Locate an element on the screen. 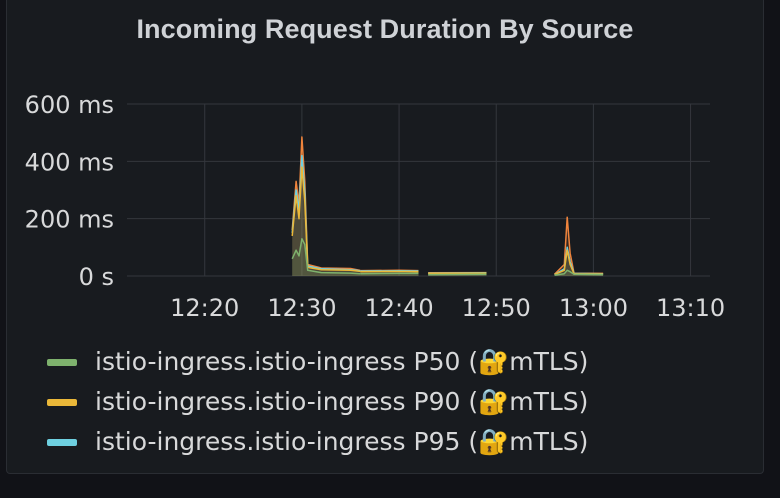 The image size is (780, 498). x-tick-label: 13:00 is located at coordinates (593, 308).